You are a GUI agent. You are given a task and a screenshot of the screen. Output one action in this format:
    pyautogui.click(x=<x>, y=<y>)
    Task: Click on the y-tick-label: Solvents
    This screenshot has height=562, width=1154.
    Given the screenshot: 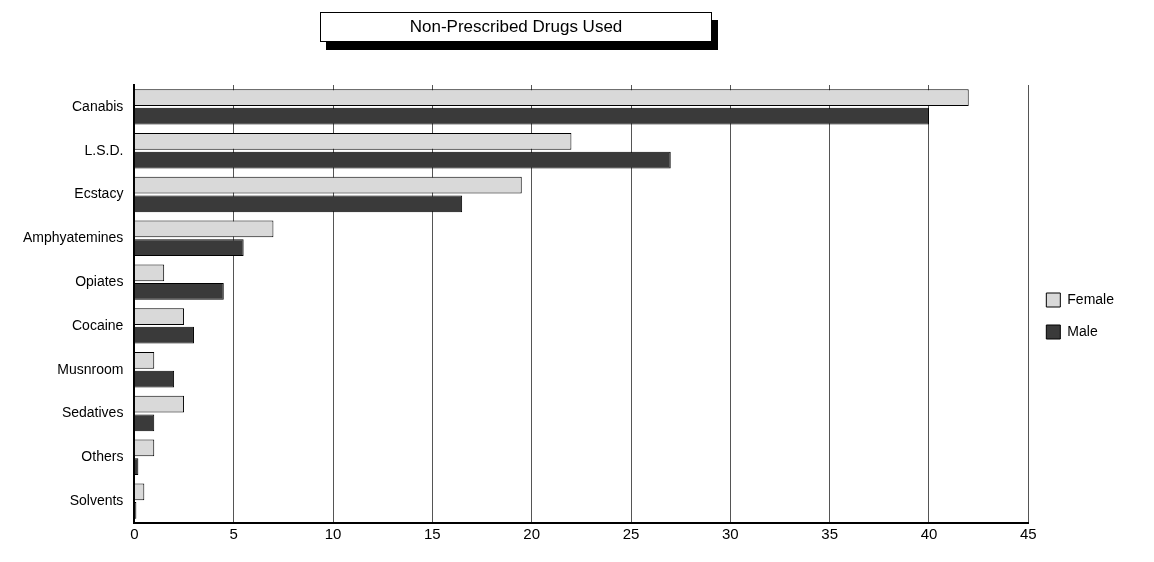 What is the action you would take?
    pyautogui.click(x=96, y=499)
    